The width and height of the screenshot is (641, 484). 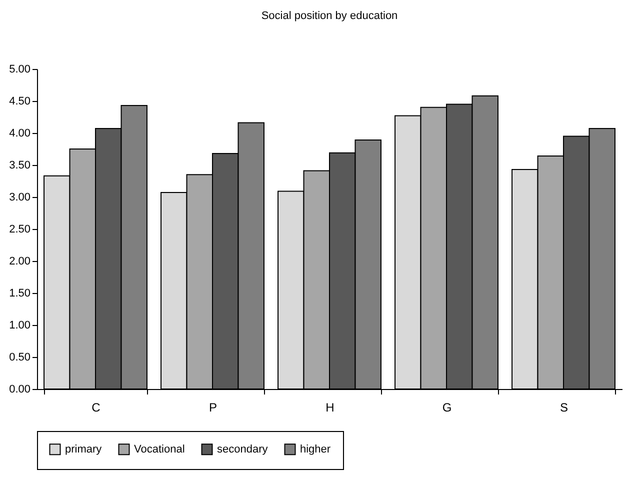 I want to click on x-tick-label: P, so click(x=213, y=407).